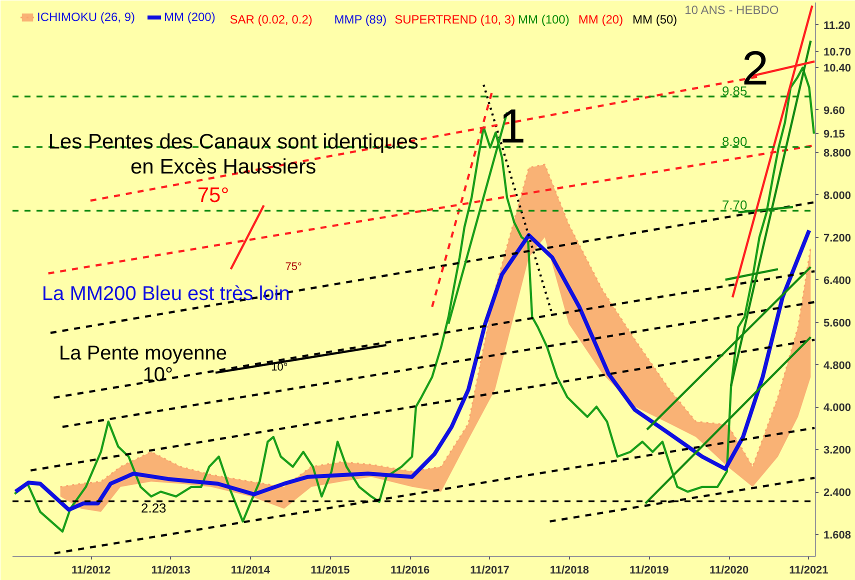 The image size is (855, 580). Describe the element at coordinates (838, 323) in the screenshot. I see `y-tick-label: 5.600` at that location.